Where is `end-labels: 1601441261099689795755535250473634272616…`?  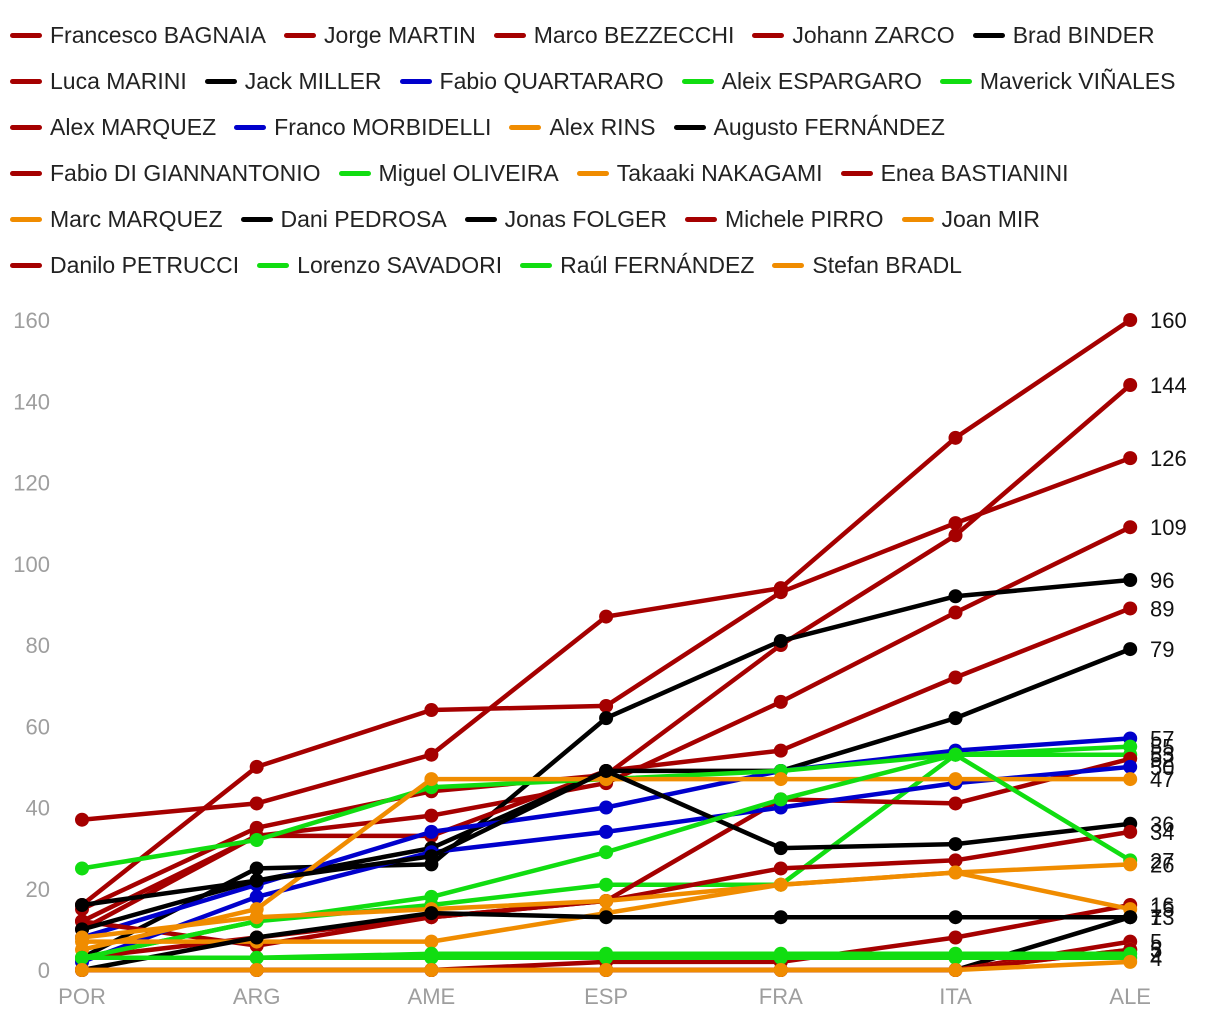 end-labels: 1601441261099689795755535250473634272616… is located at coordinates (1168, 639).